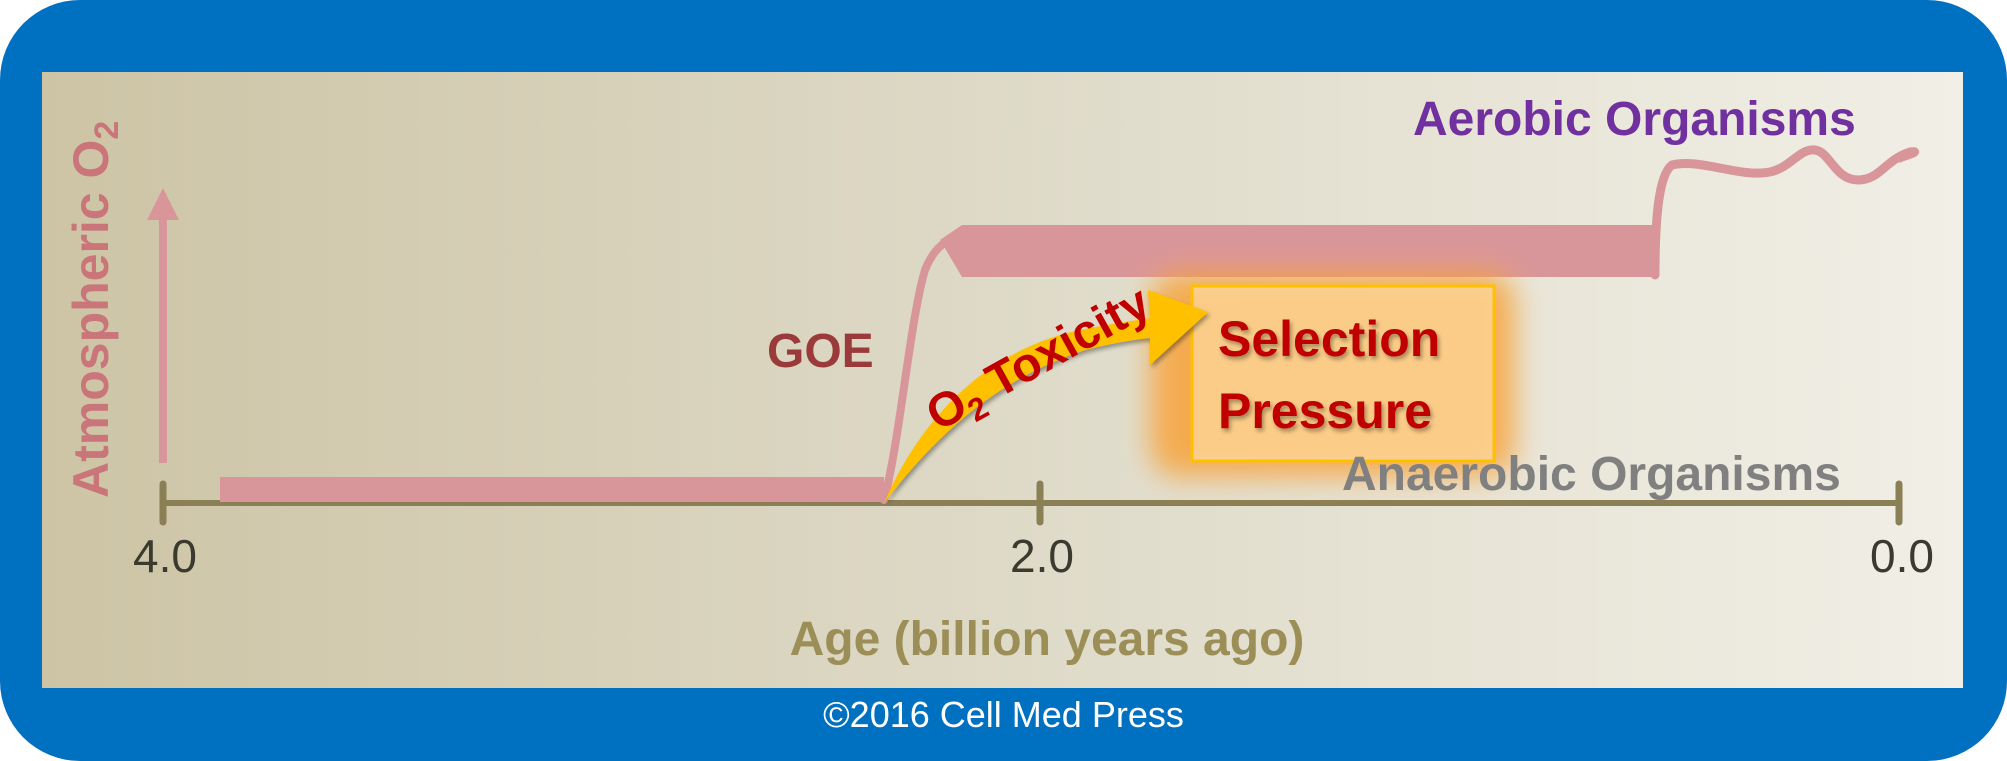  I want to click on x-axis-label: Age (billion years ago), so click(1047, 639).